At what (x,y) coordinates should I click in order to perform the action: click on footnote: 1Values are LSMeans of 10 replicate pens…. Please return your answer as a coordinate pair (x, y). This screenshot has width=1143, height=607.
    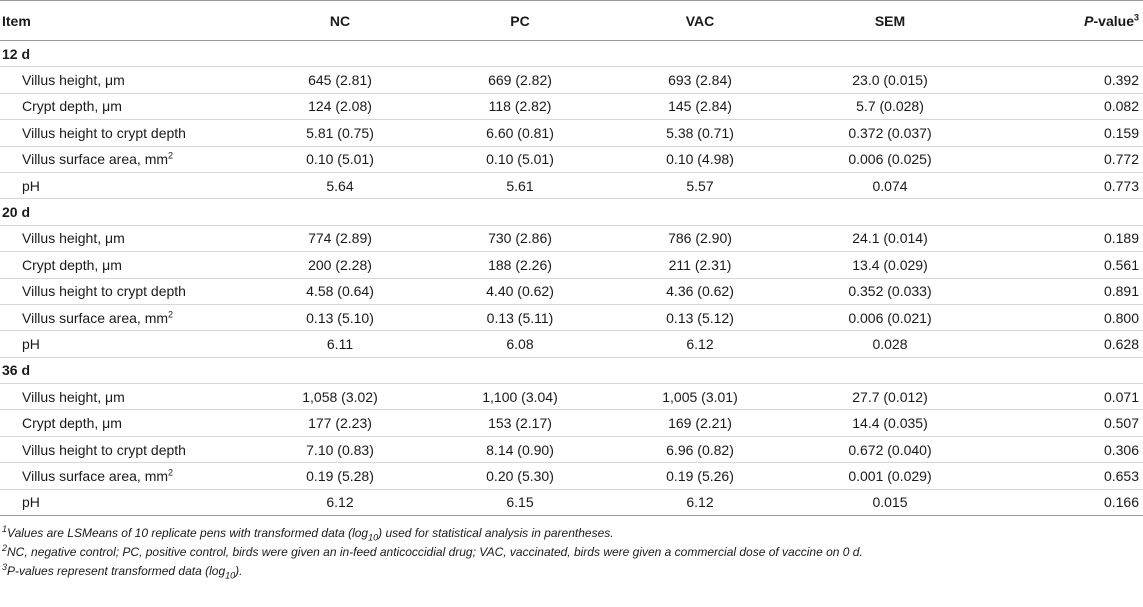
    Looking at the image, I should click on (572, 533).